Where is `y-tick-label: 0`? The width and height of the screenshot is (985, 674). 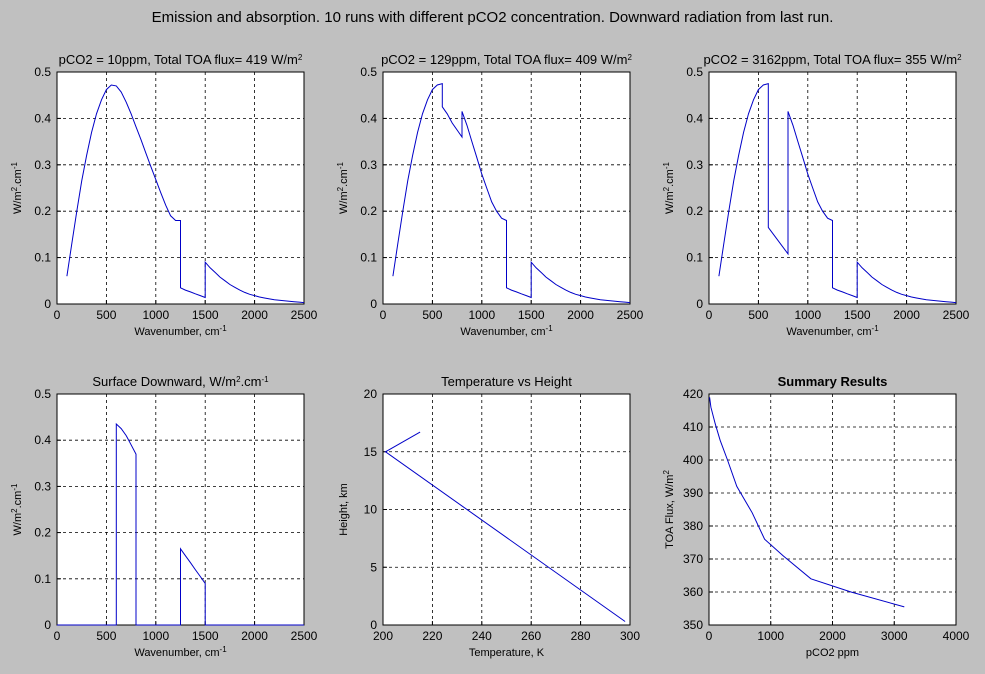 y-tick-label: 0 is located at coordinates (699, 304).